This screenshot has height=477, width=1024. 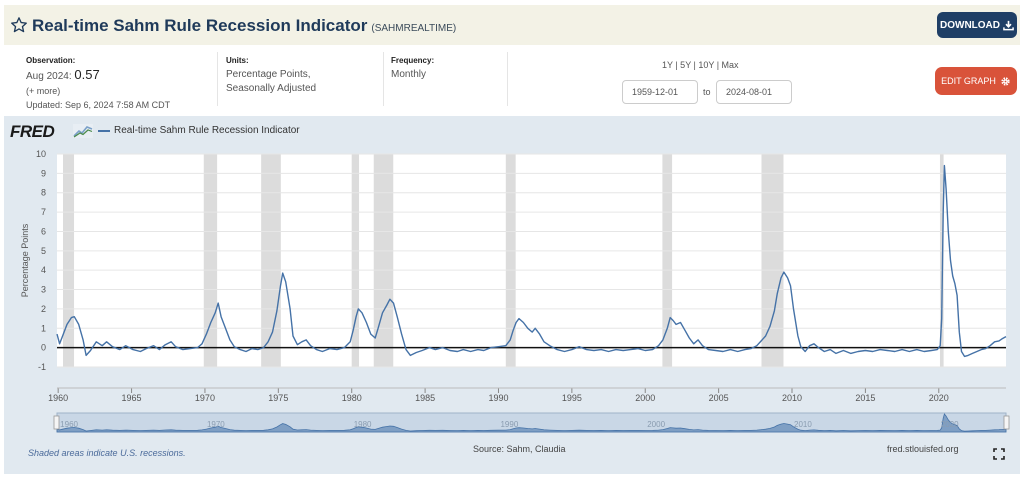 I want to click on x-tick-label: 2005, so click(x=719, y=398).